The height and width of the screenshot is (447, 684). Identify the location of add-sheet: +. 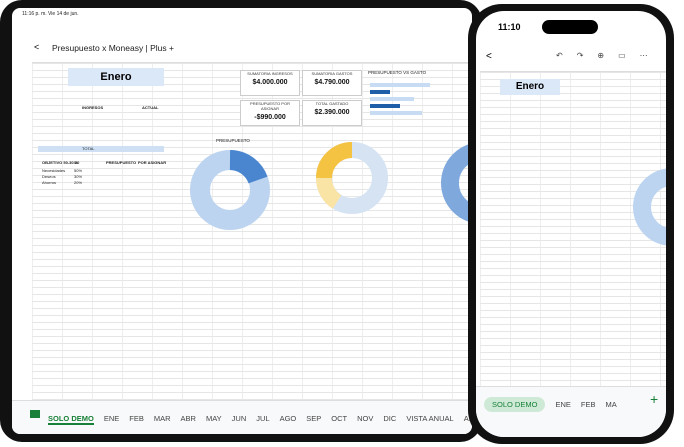
(654, 399).